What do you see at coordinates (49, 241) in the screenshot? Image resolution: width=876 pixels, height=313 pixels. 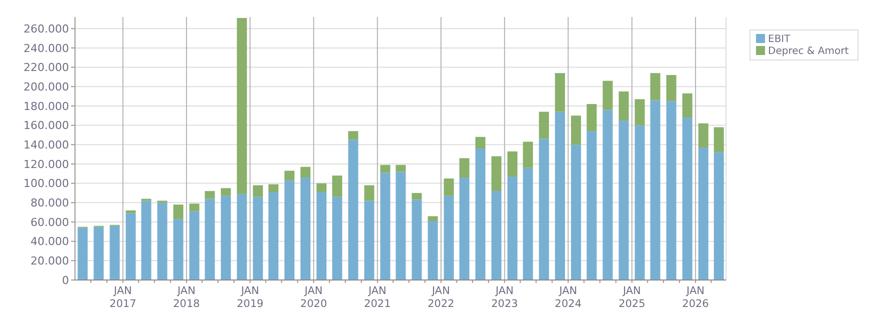 I see `y-tick-label: 40.000` at bounding box center [49, 241].